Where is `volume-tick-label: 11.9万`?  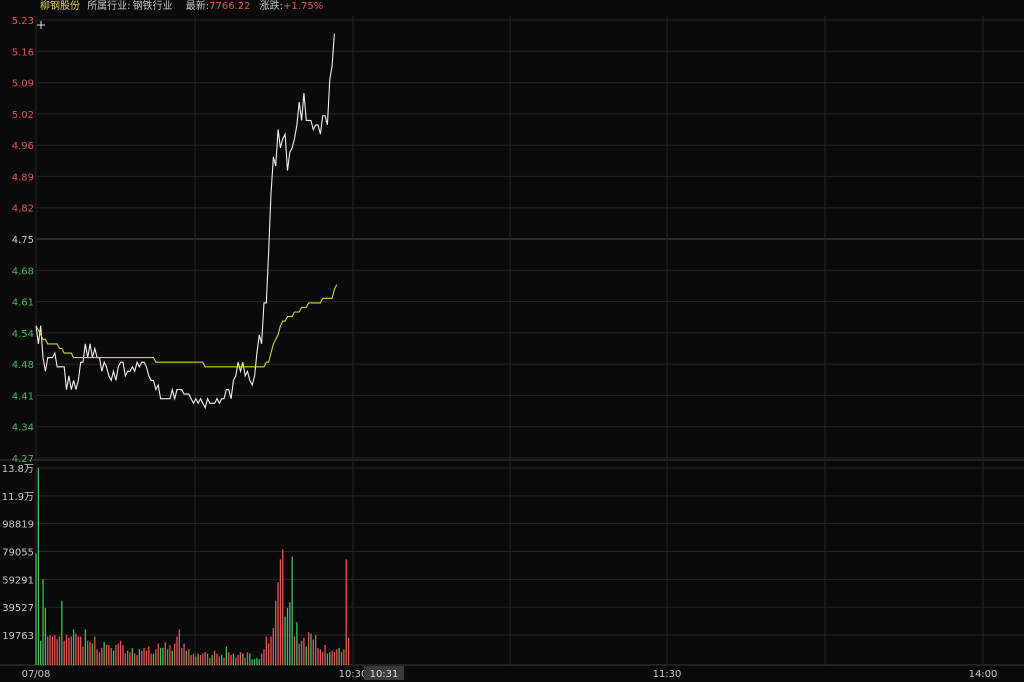 volume-tick-label: 11.9万 is located at coordinates (18, 497).